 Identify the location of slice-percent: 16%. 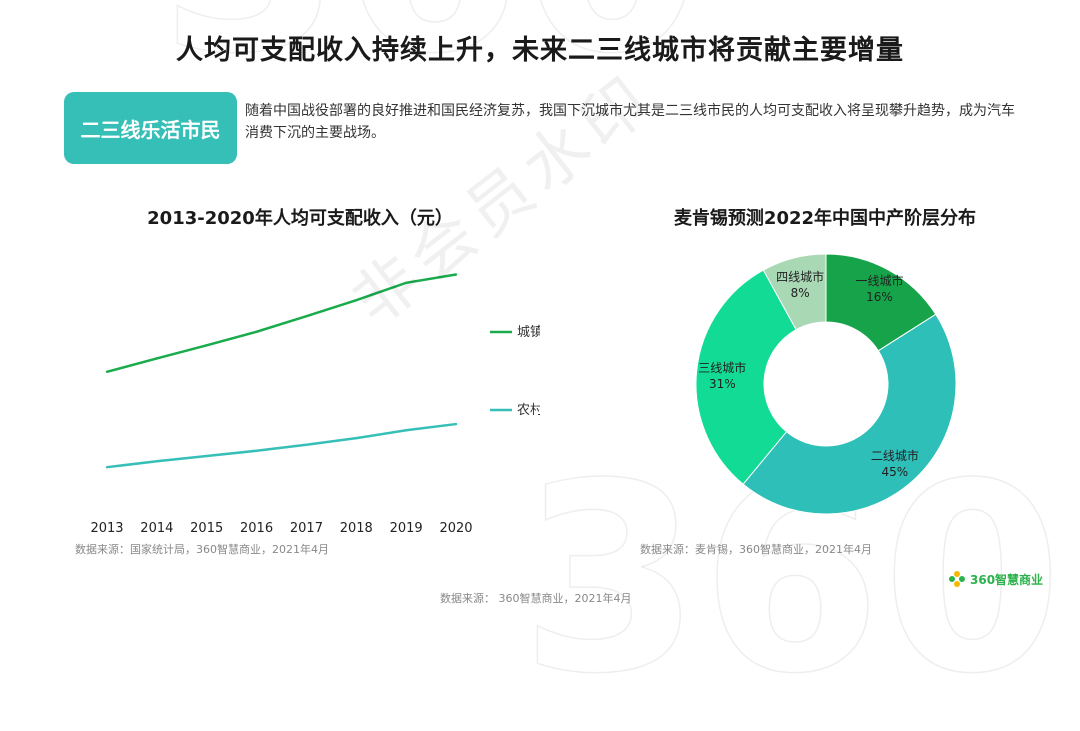
(879, 297).